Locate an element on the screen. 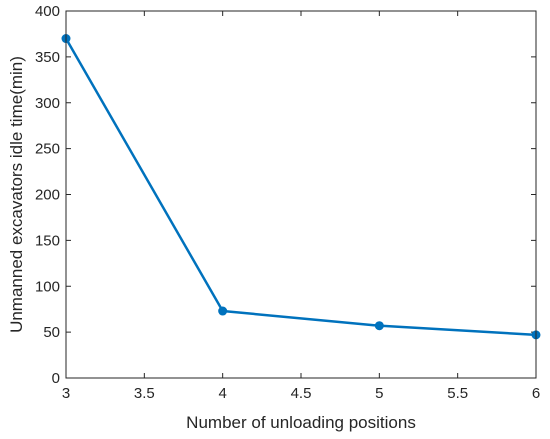 The image size is (550, 439). y-tick-label: 200 is located at coordinates (47, 195).